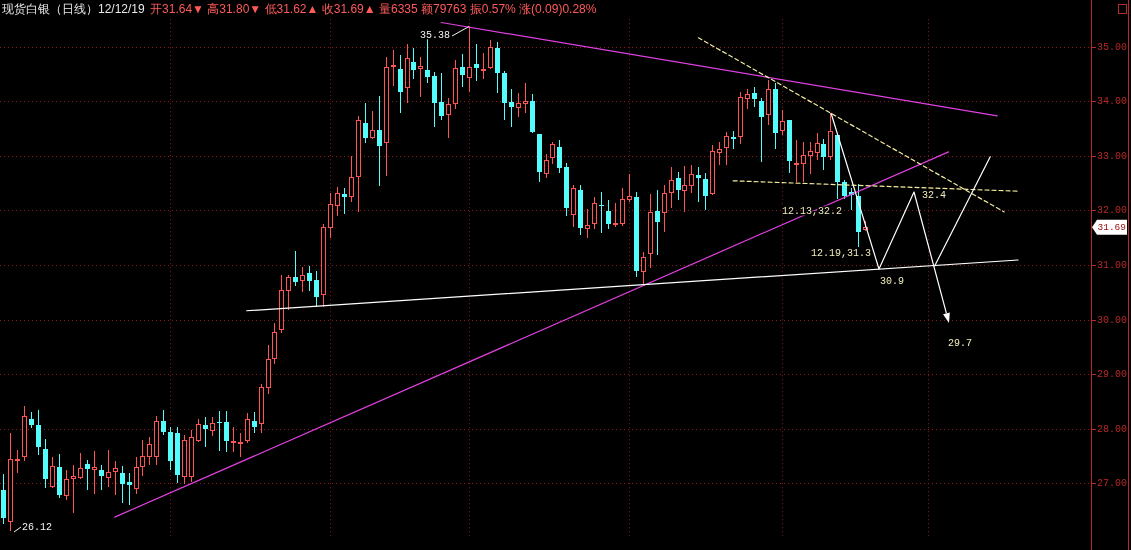  What do you see at coordinates (434, 35) in the screenshot?
I see `annotation: 35.38` at bounding box center [434, 35].